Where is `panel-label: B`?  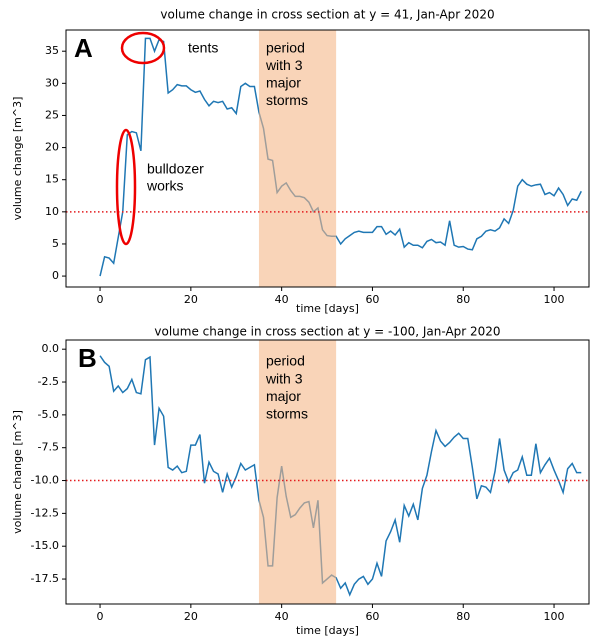 panel-label: B is located at coordinates (87, 358).